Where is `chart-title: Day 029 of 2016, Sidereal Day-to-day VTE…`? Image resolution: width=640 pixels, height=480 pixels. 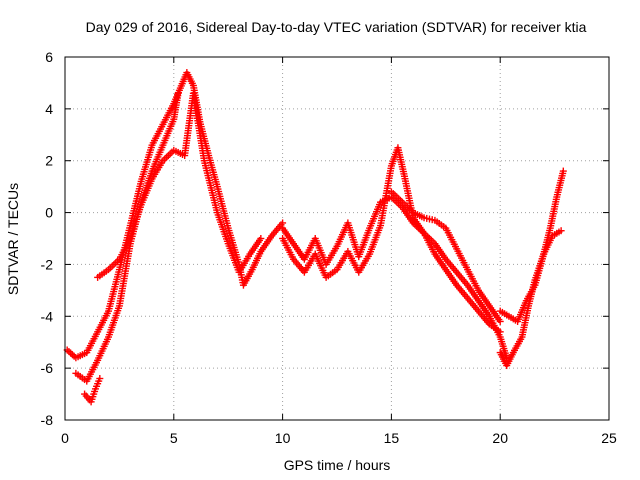
chart-title: Day 029 of 2016, Sidereal Day-to-day VTE… is located at coordinates (336, 27).